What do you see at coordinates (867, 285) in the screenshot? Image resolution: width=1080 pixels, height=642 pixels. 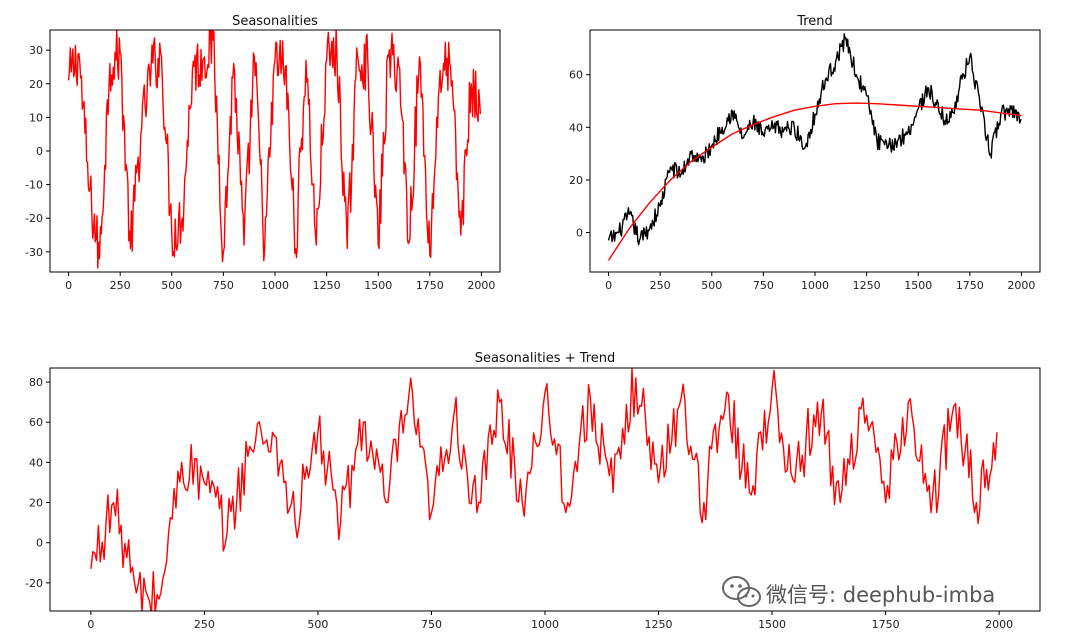 I see `trend-x-tick-label: 1250` at bounding box center [867, 285].